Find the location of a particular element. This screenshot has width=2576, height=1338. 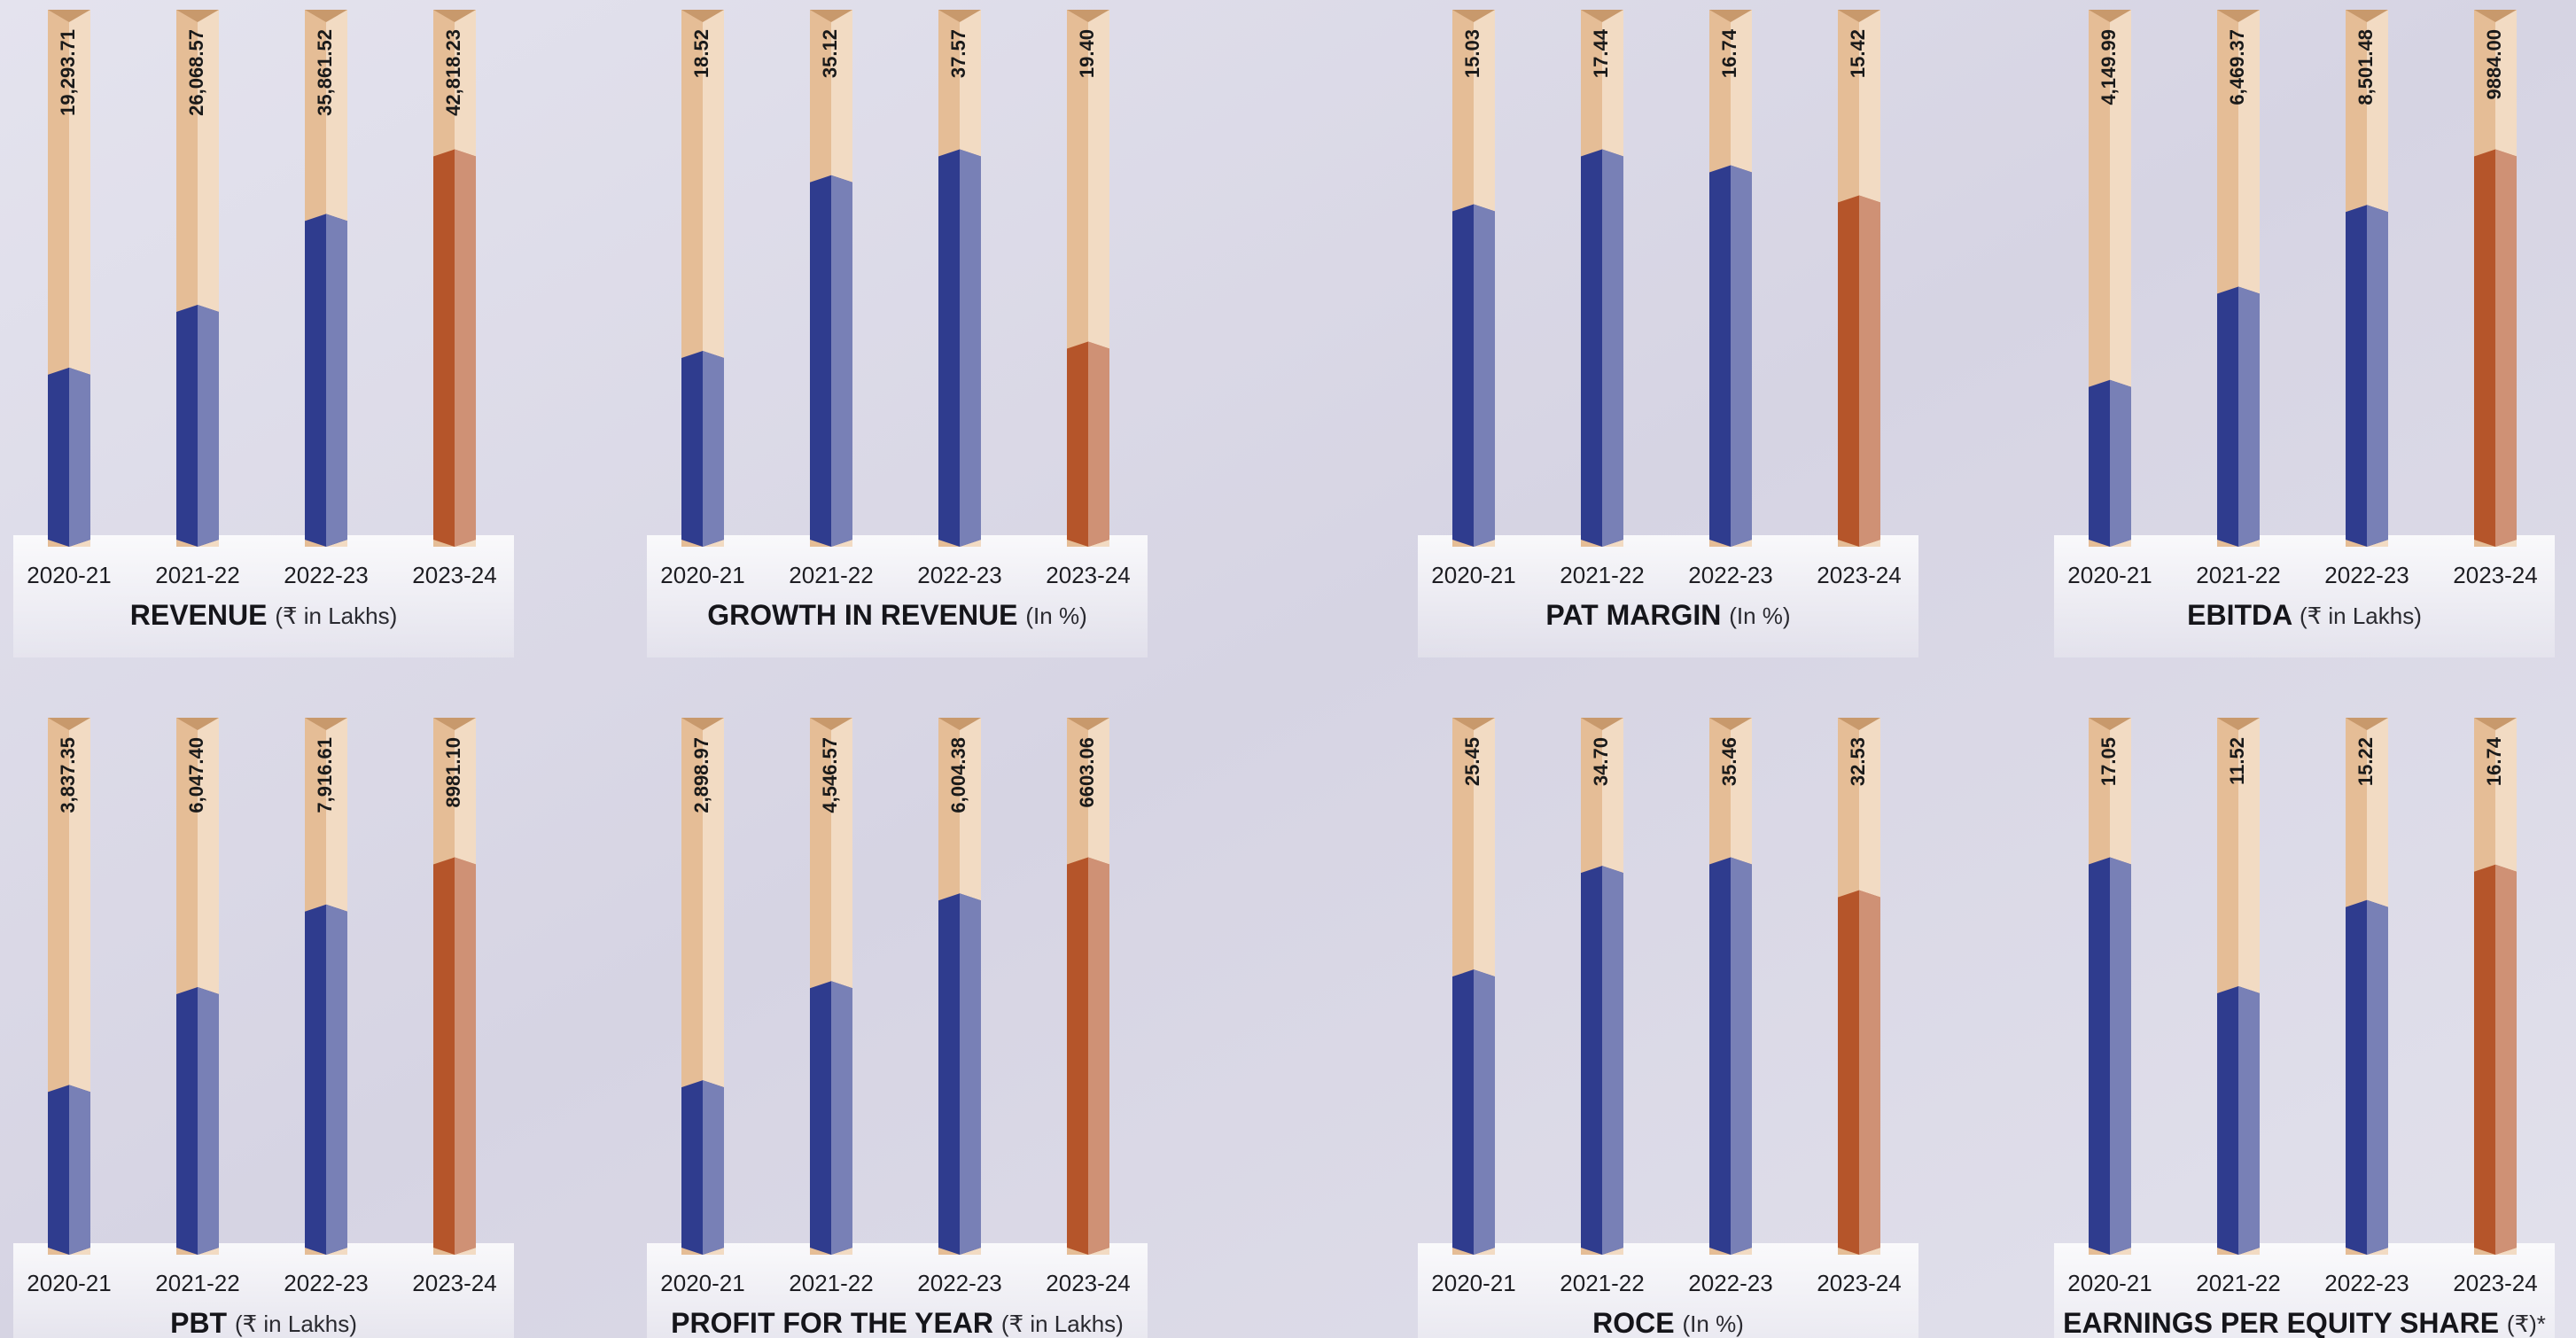

value-label: 25.45 is located at coordinates (1472, 762).